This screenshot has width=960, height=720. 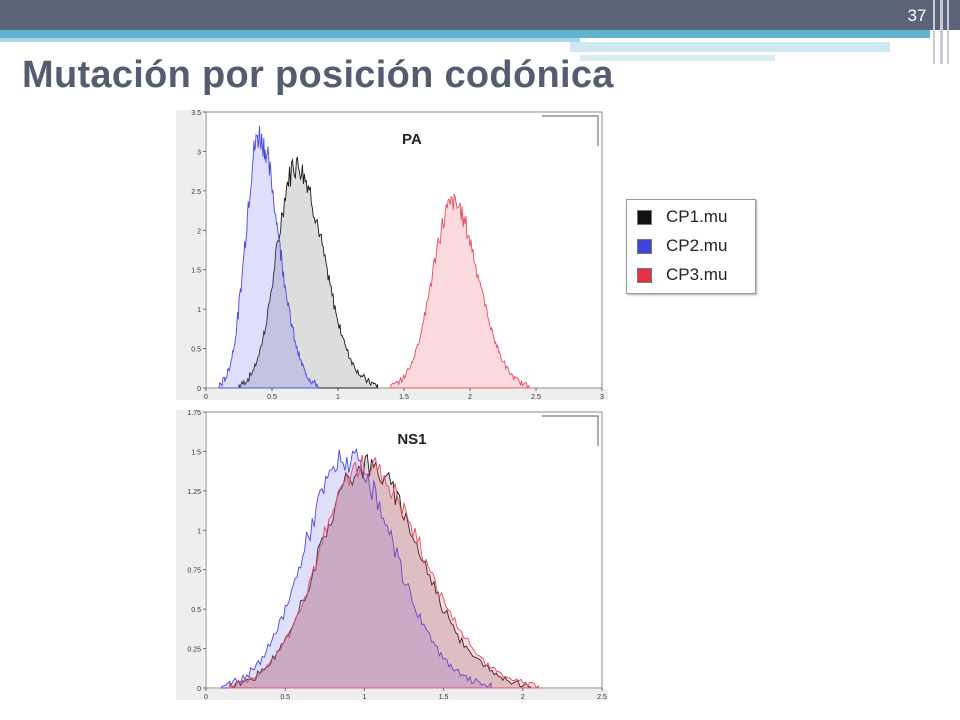 I want to click on y-tick-label: 3.5, so click(x=196, y=113).